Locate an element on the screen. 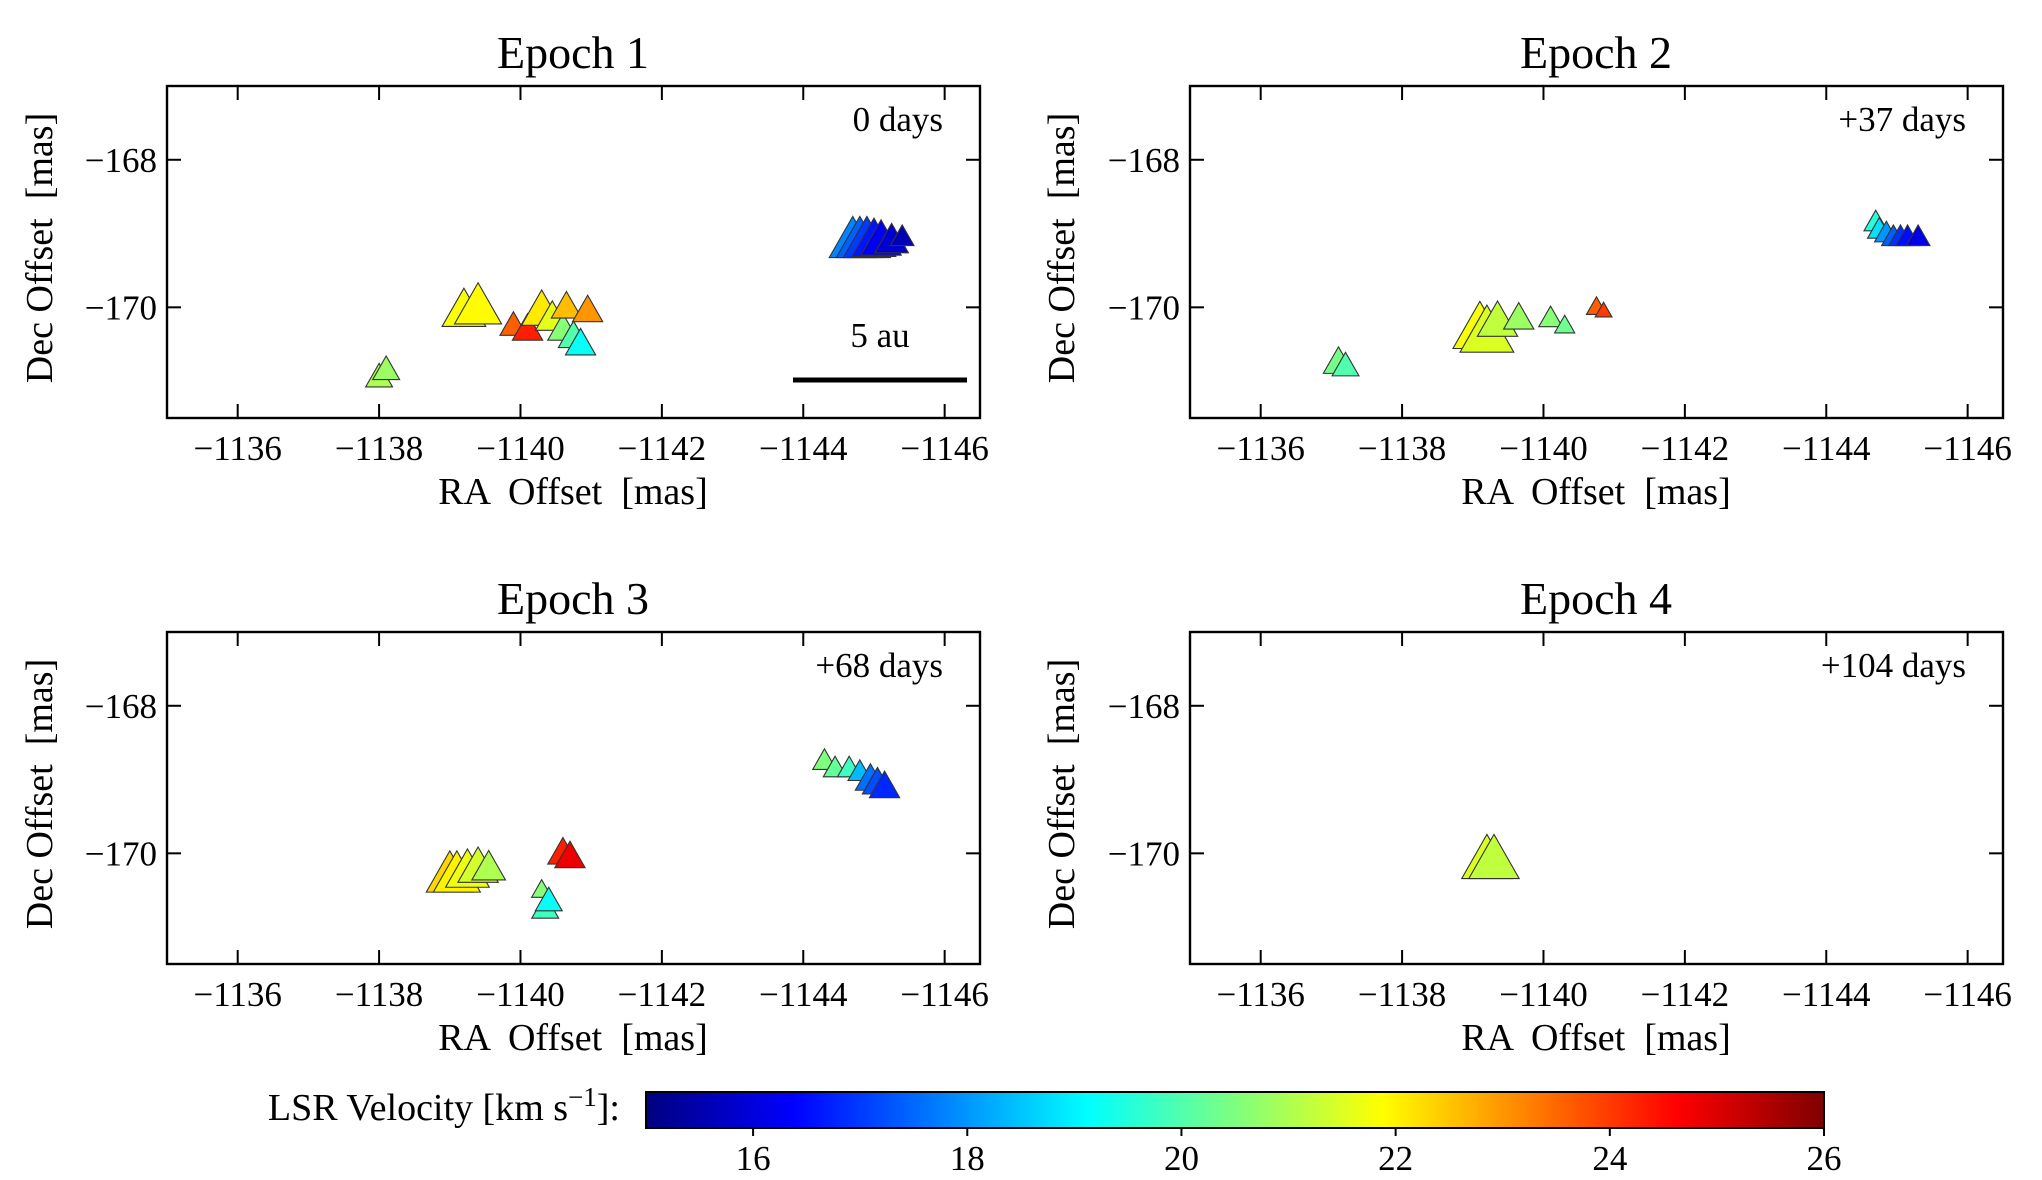 Image resolution: width=2042 pixels, height=1180 pixels. colorbar: LSR Velocity [km s−1]: 16 18 20 22 24 26 is located at coordinates (1055, 1130).